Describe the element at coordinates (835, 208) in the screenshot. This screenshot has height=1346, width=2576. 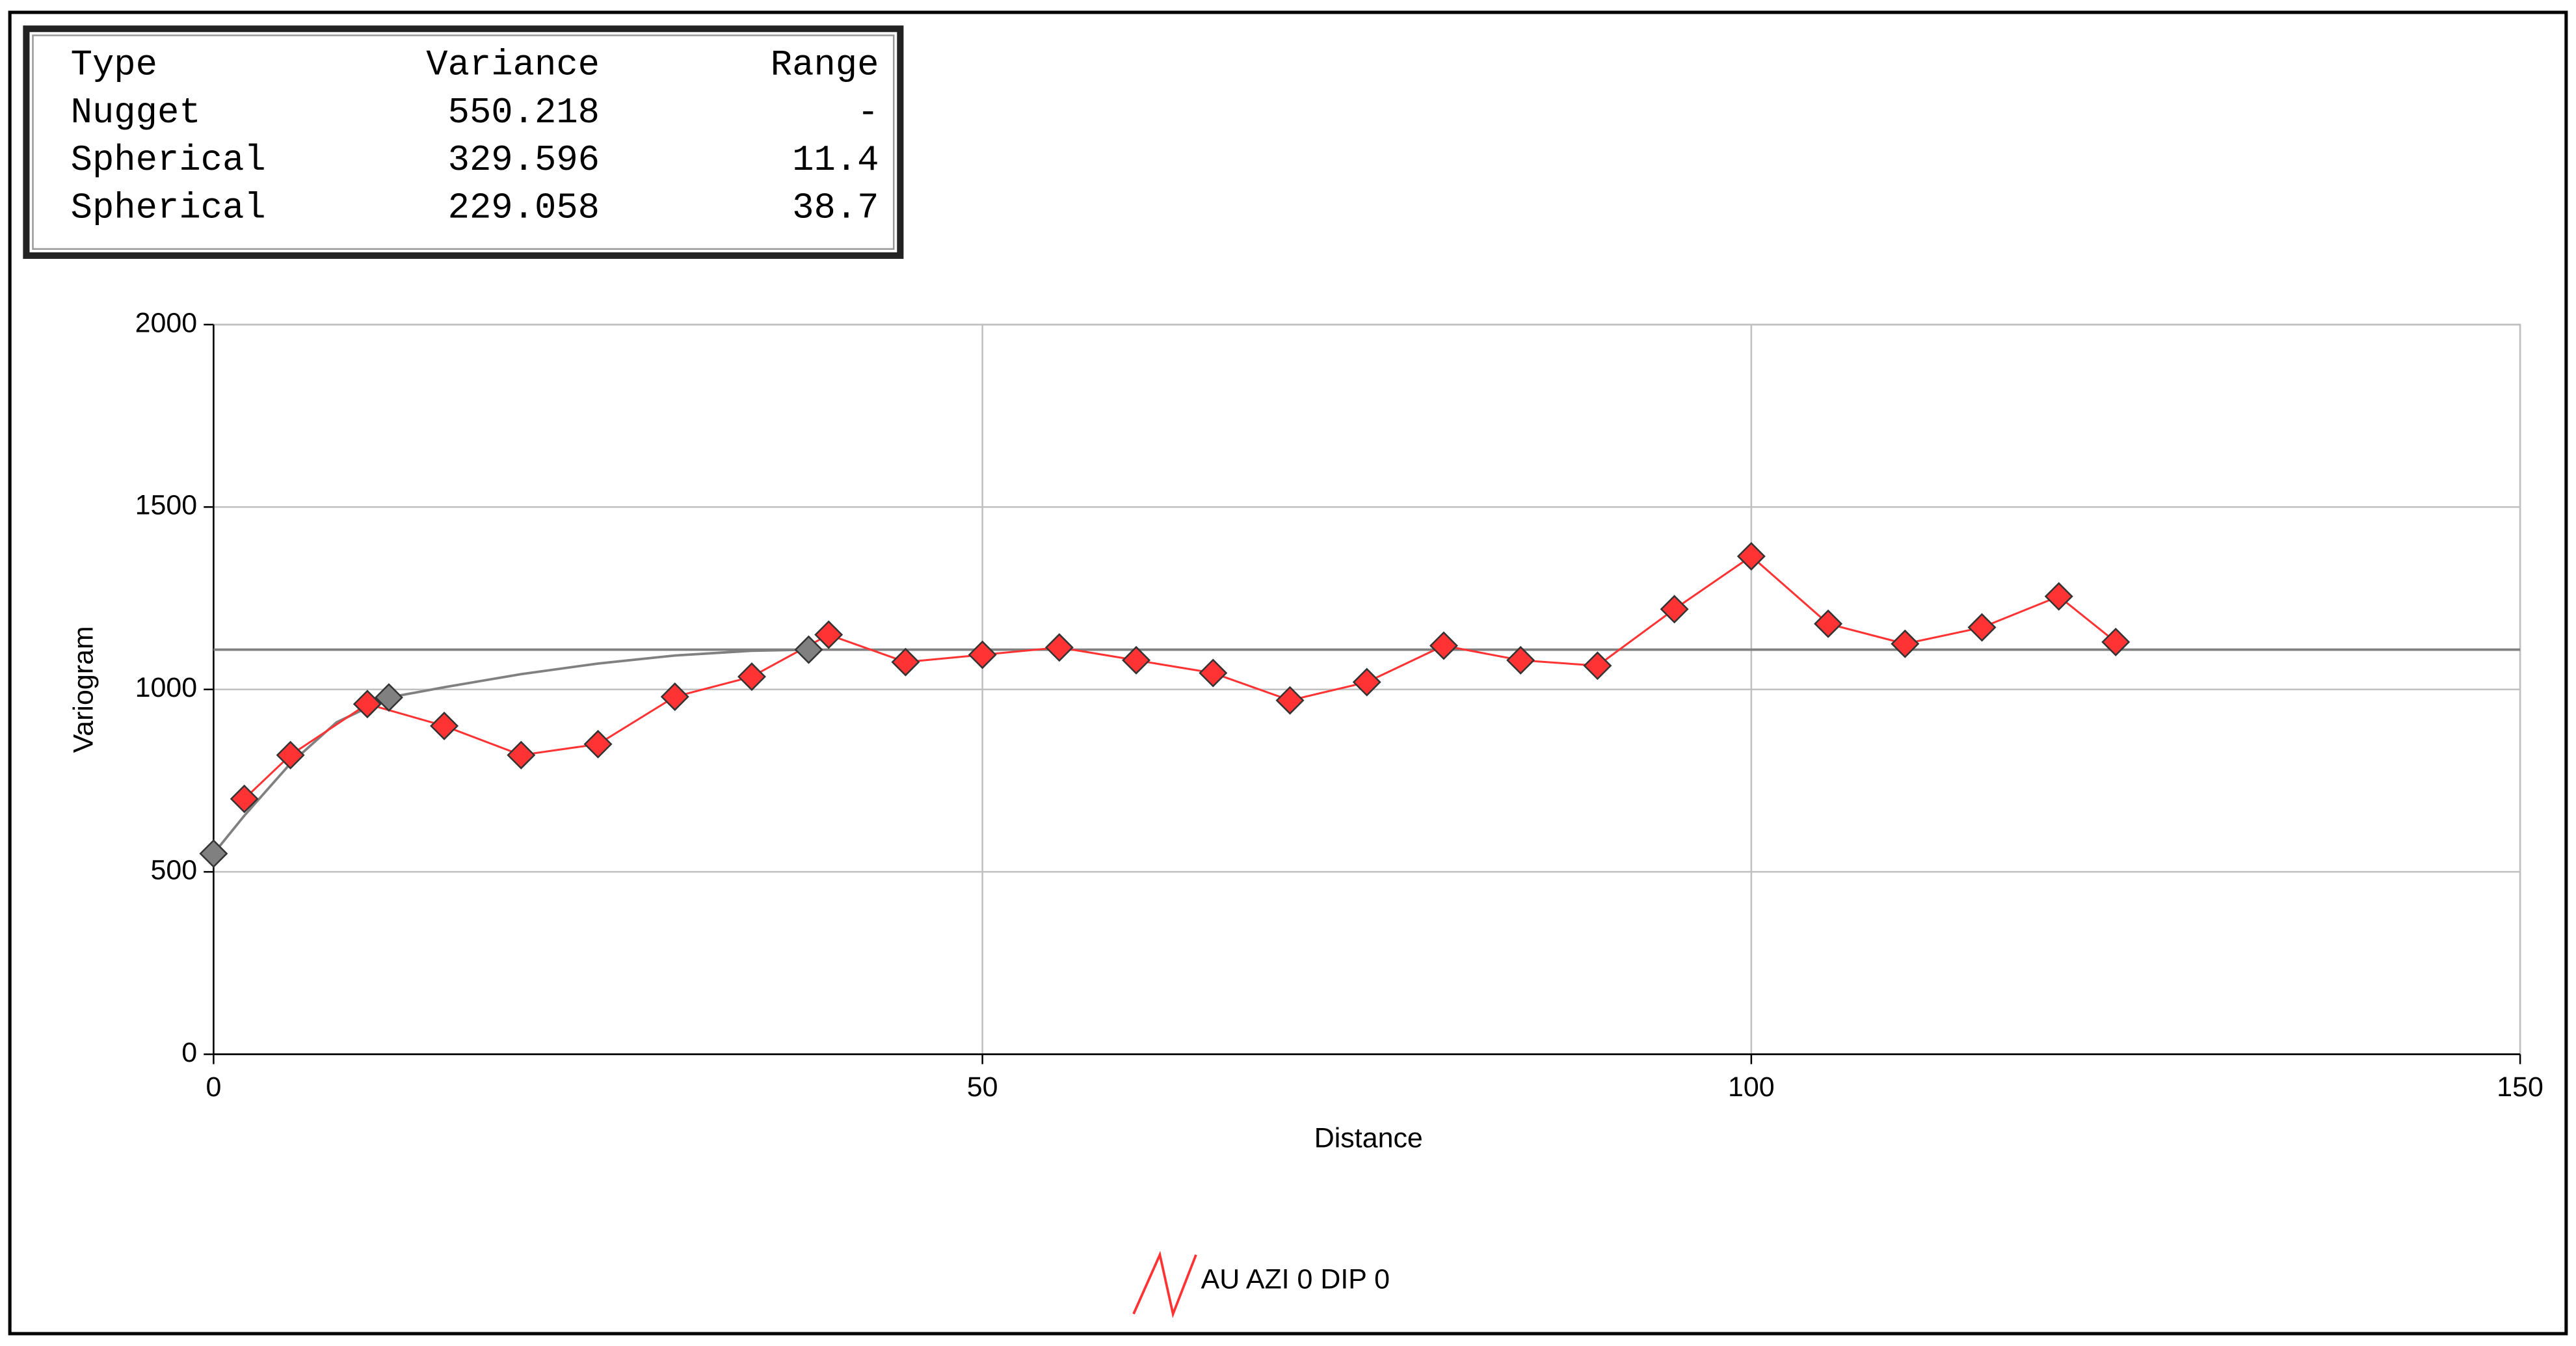
I see `table-cell: 38.7` at that location.